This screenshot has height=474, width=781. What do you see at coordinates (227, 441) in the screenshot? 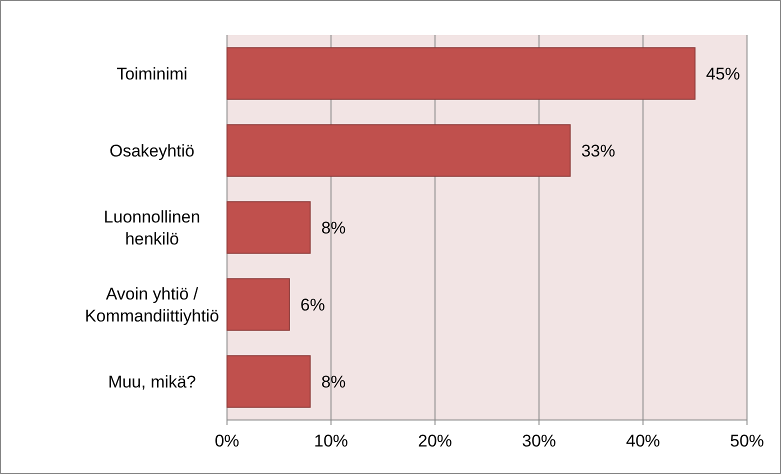
I see `x-tick-label: 0%` at bounding box center [227, 441].